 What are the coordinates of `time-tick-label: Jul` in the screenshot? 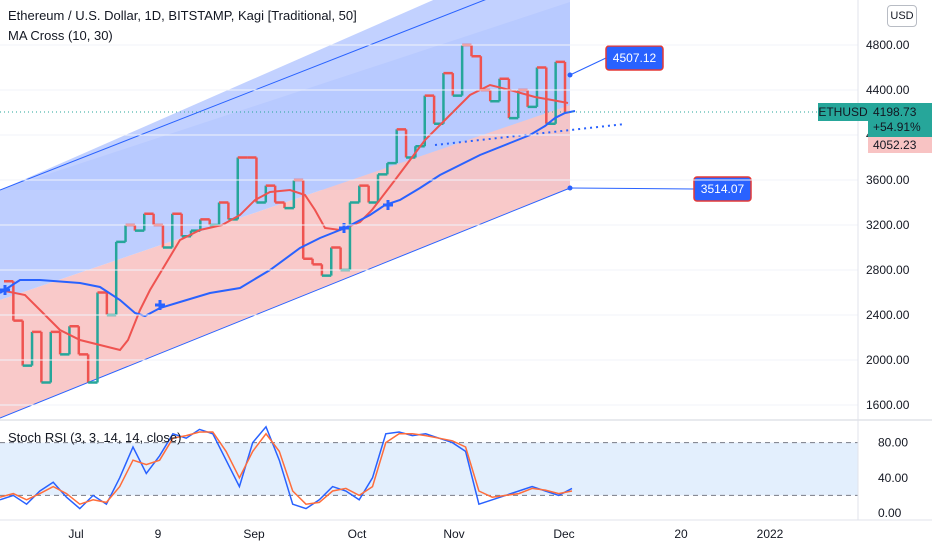 It's located at (75, 534).